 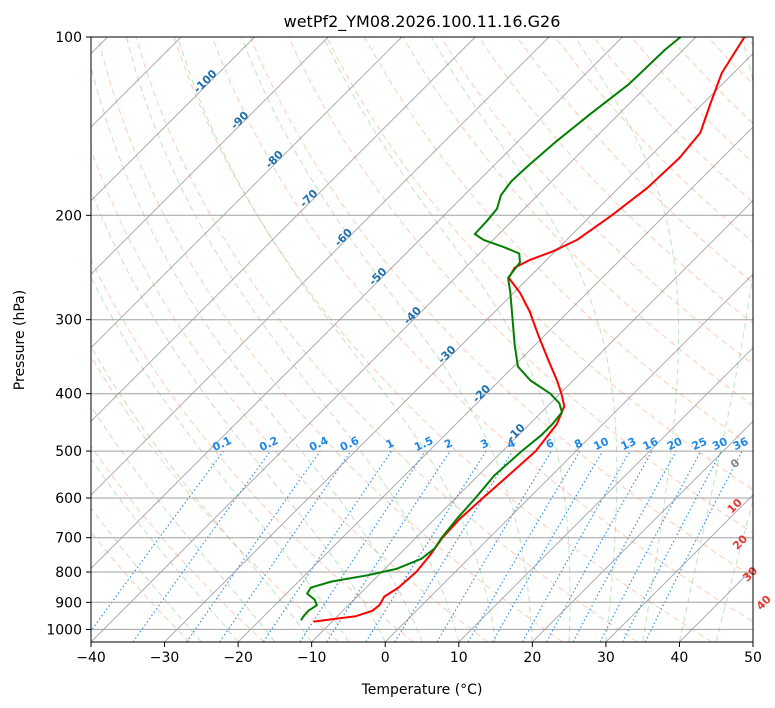 What do you see at coordinates (68, 603) in the screenshot?
I see `y-tick-label: 900` at bounding box center [68, 603].